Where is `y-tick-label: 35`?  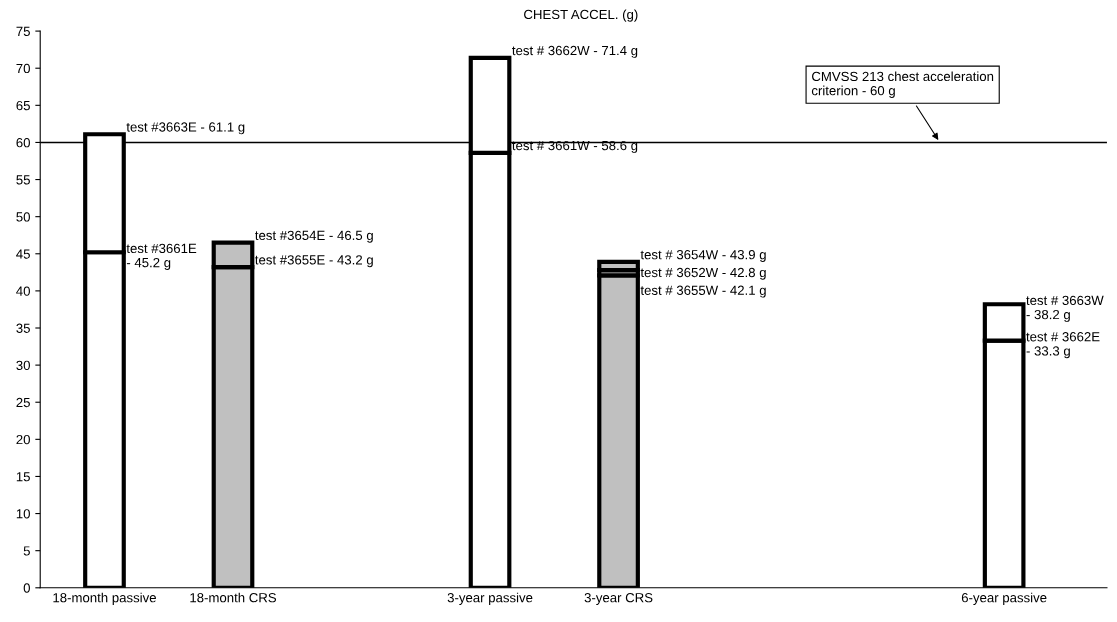
y-tick-label: 35 is located at coordinates (23, 328).